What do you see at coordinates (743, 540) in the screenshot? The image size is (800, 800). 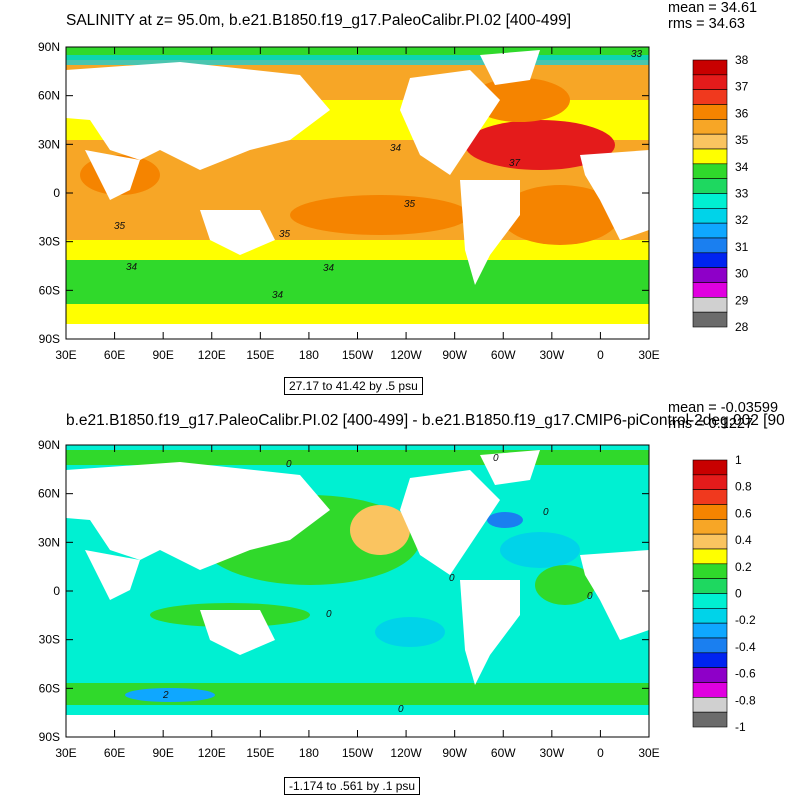 I see `colorbar-label: 0.4` at bounding box center [743, 540].